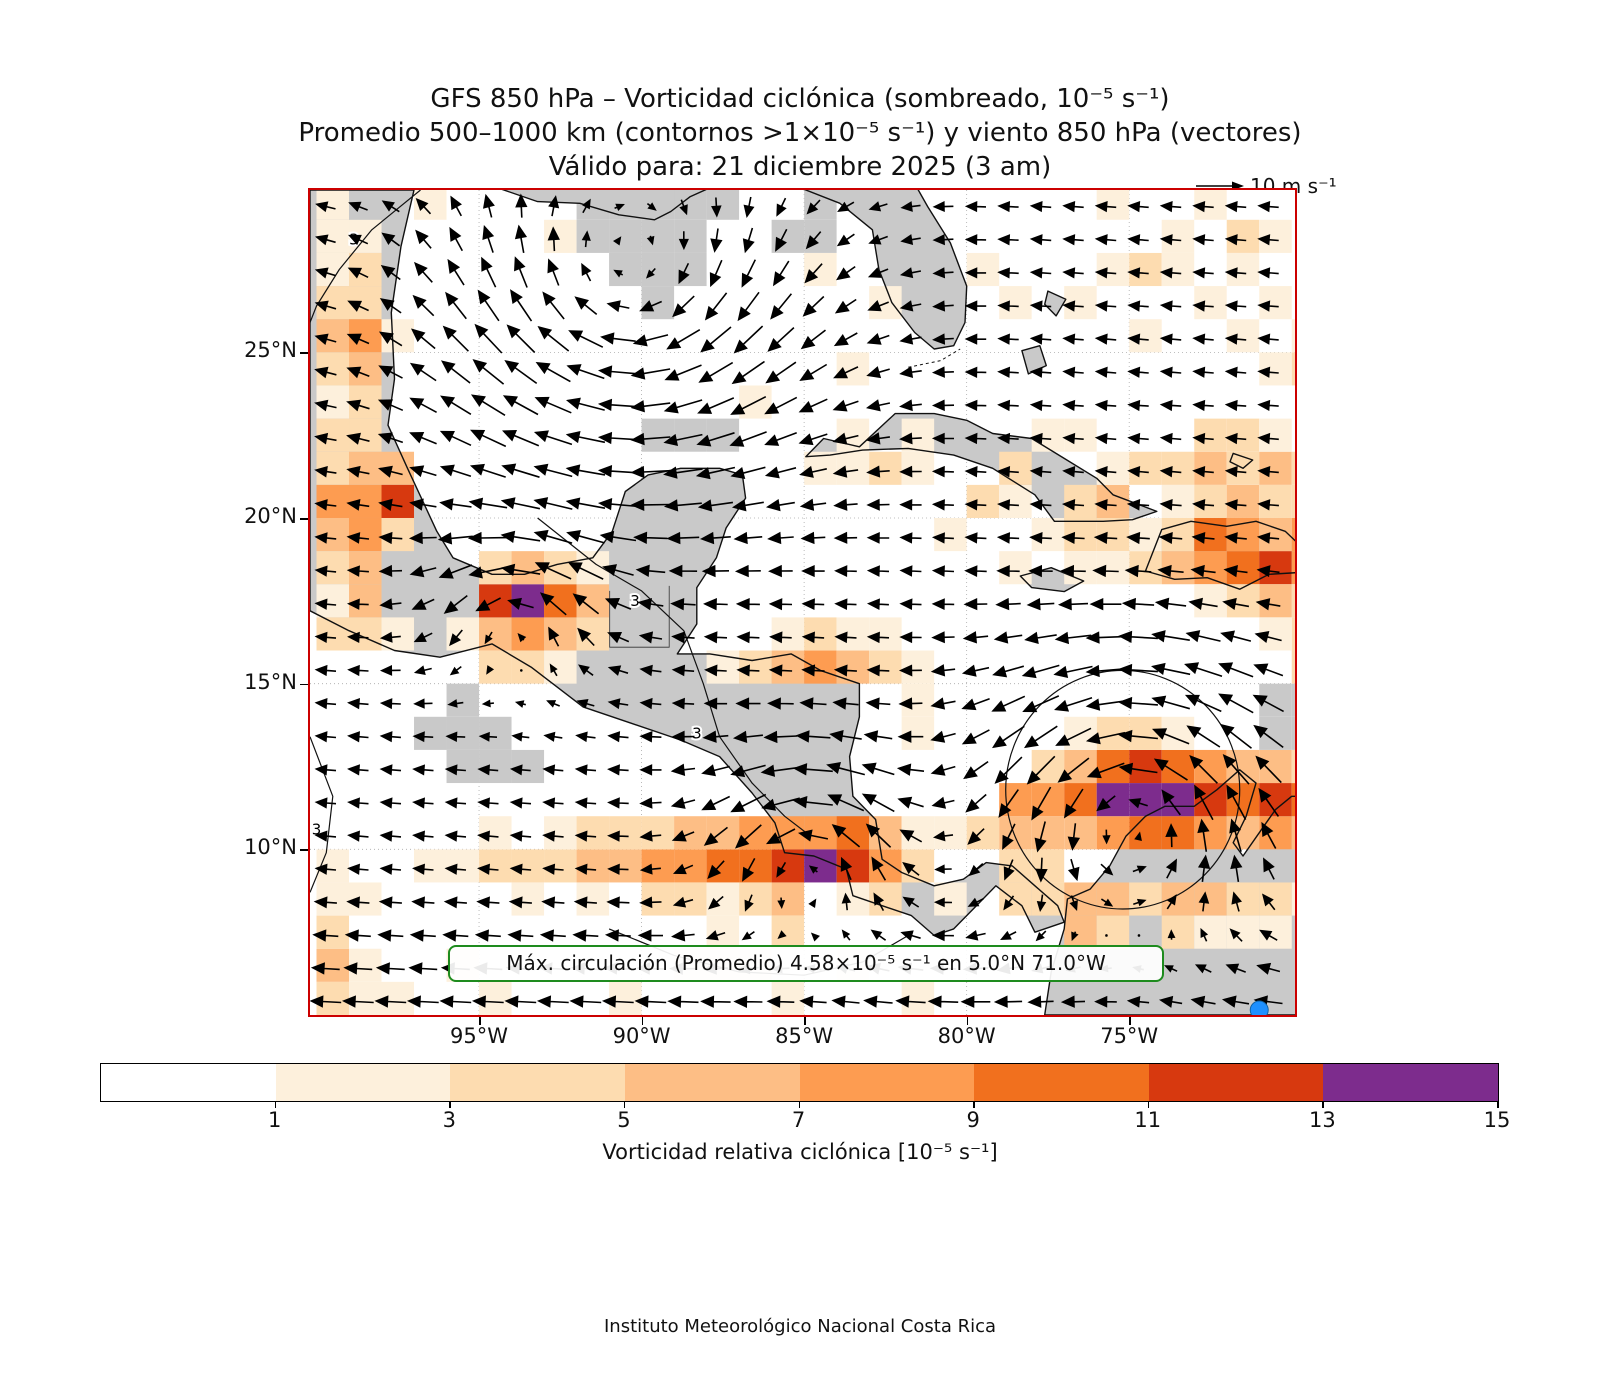 This screenshot has width=1615, height=1393. What do you see at coordinates (798, 1120) in the screenshot?
I see `colorbar-tick-label: 7` at bounding box center [798, 1120].